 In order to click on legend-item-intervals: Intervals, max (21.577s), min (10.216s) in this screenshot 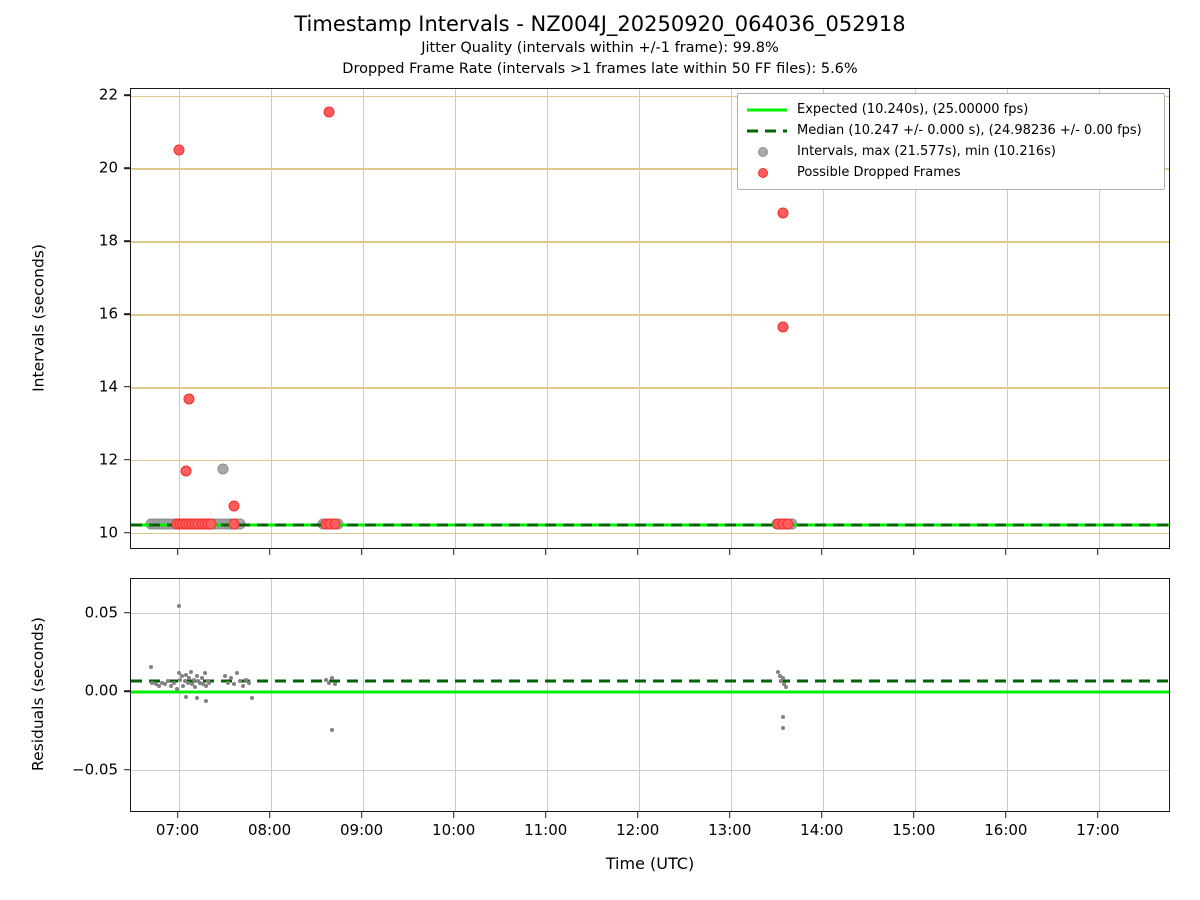, I will do `click(951, 151)`.